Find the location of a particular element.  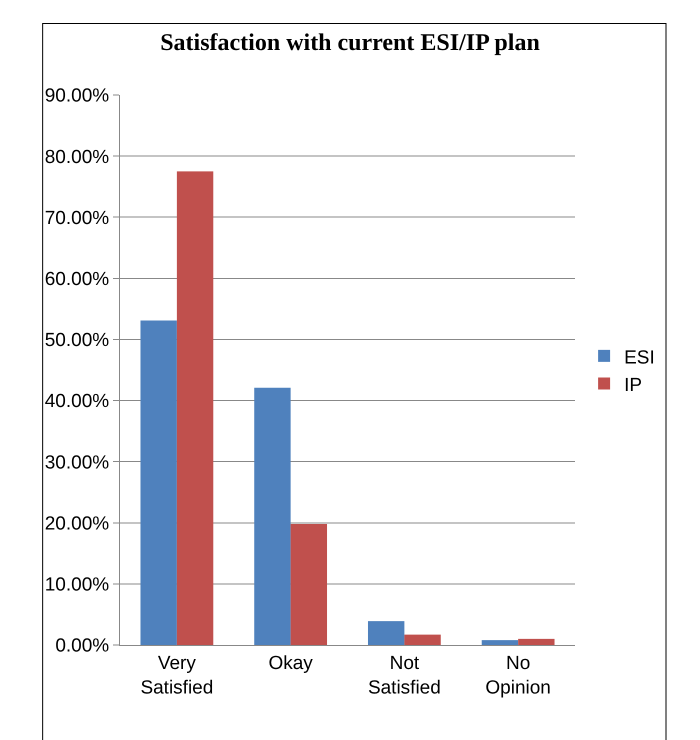

x-tick-label: Not Satisfied is located at coordinates (404, 675).